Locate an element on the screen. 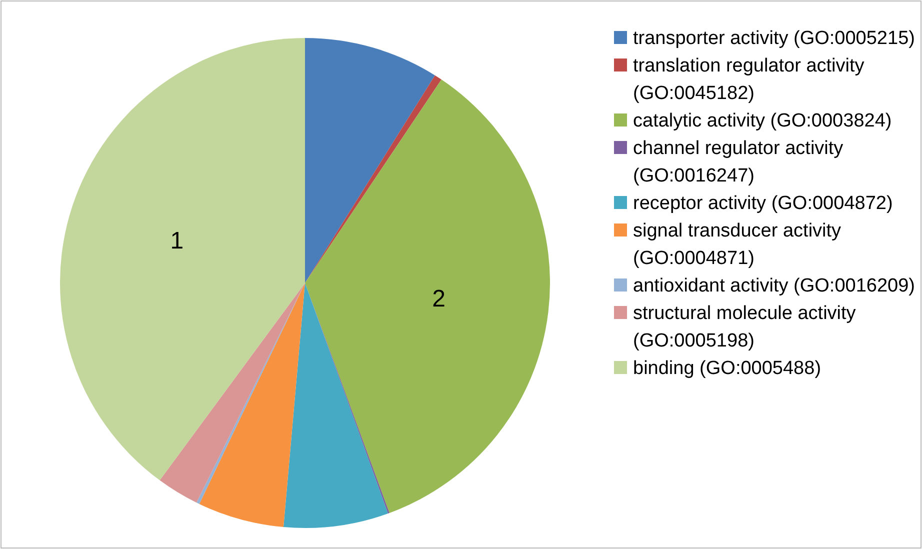 This screenshot has height=549, width=922. legend-label: catalytic activity (GO:0003824) is located at coordinates (762, 121).